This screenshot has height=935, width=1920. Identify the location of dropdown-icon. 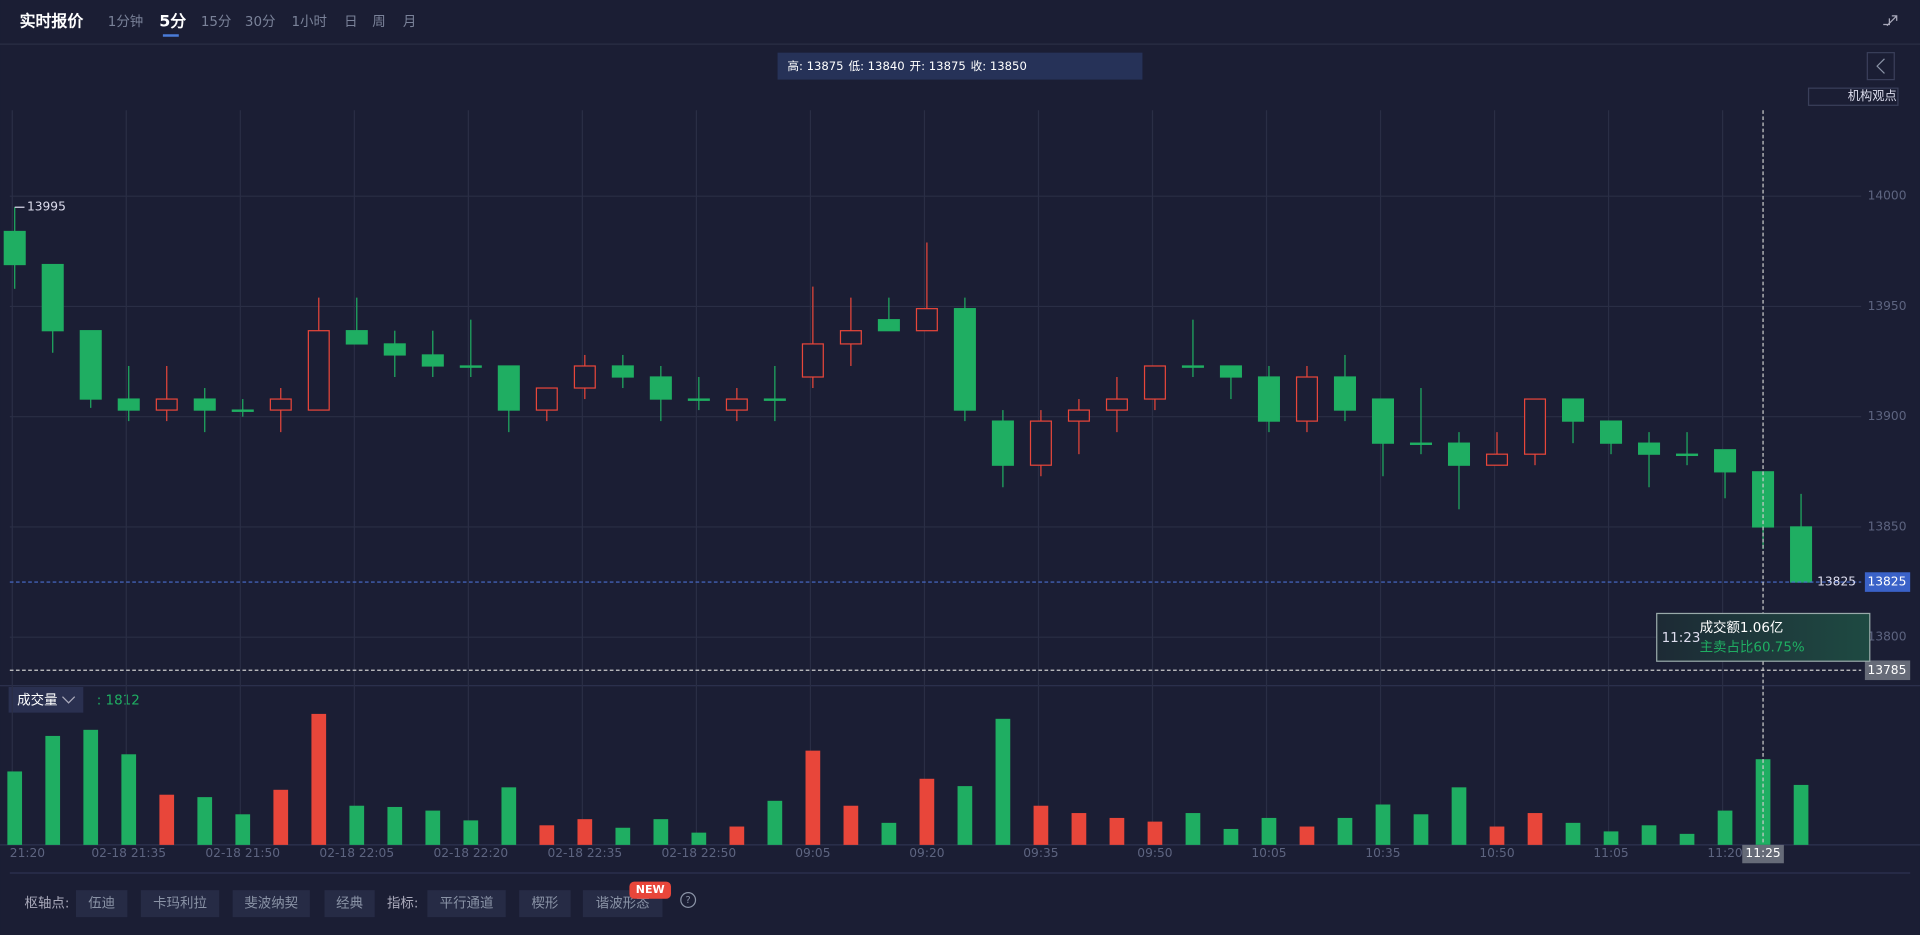
(69, 700).